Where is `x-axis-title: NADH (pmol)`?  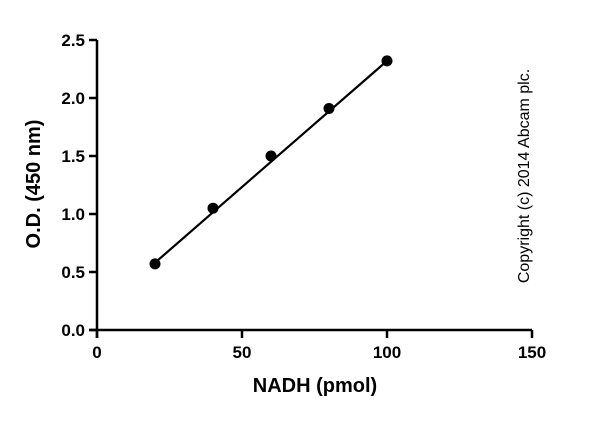
x-axis-title: NADH (pmol) is located at coordinates (315, 386).